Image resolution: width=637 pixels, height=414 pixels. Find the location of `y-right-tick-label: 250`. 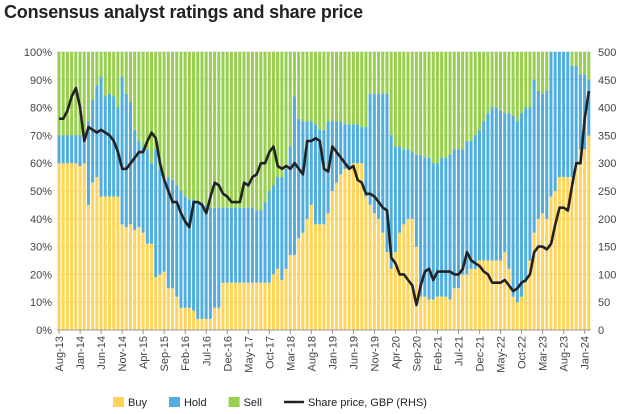

y-right-tick-label: 250 is located at coordinates (607, 192).